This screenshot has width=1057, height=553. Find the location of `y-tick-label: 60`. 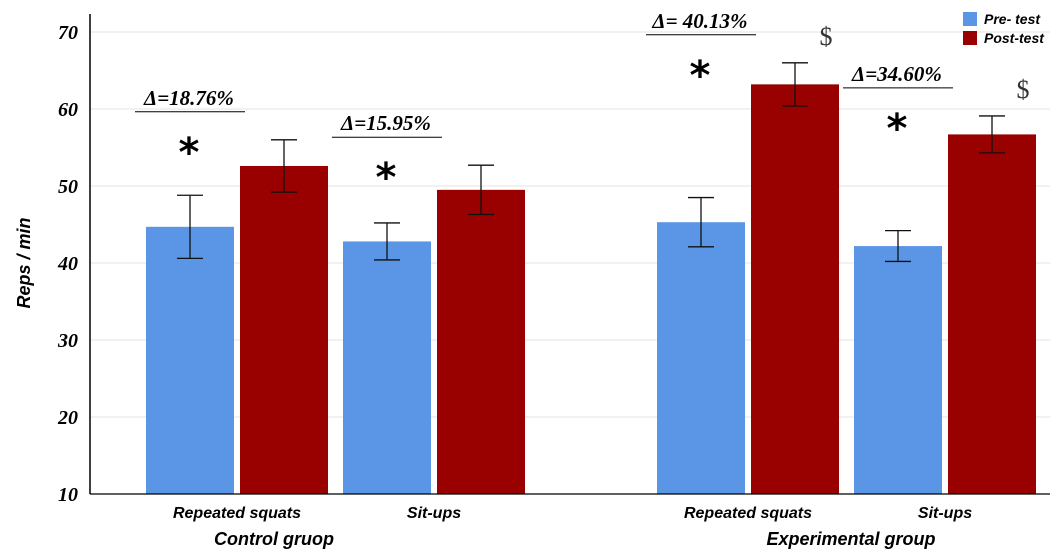

y-tick-label: 60 is located at coordinates (68, 110).